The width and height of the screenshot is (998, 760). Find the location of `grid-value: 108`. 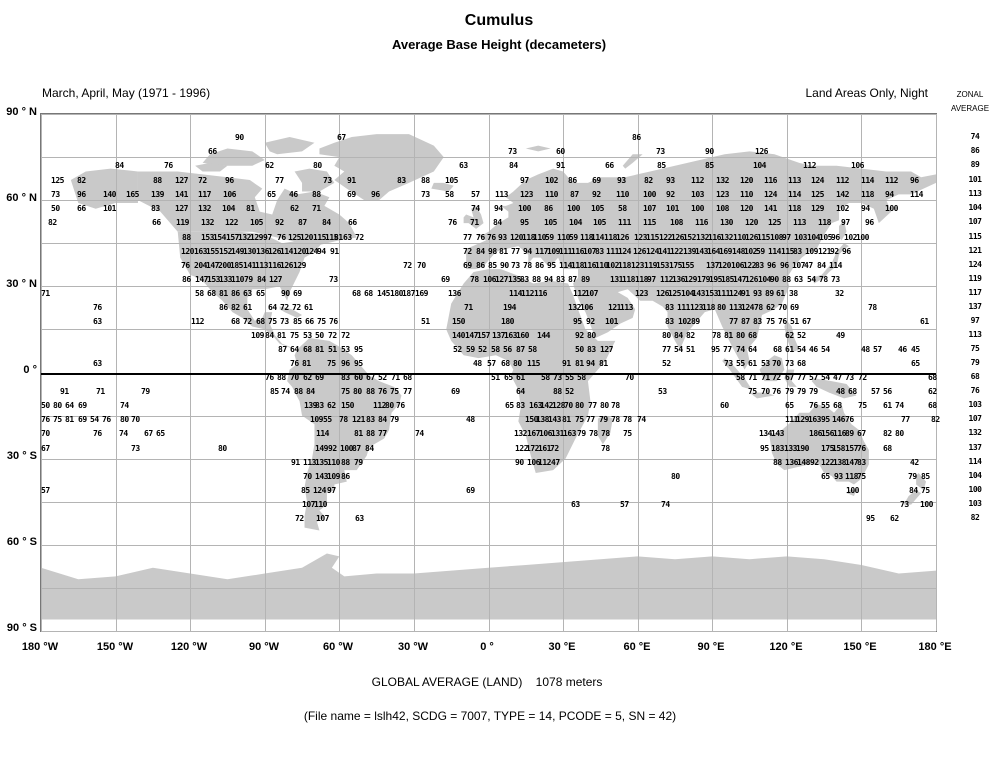

grid-value: 108 is located at coordinates (776, 237).